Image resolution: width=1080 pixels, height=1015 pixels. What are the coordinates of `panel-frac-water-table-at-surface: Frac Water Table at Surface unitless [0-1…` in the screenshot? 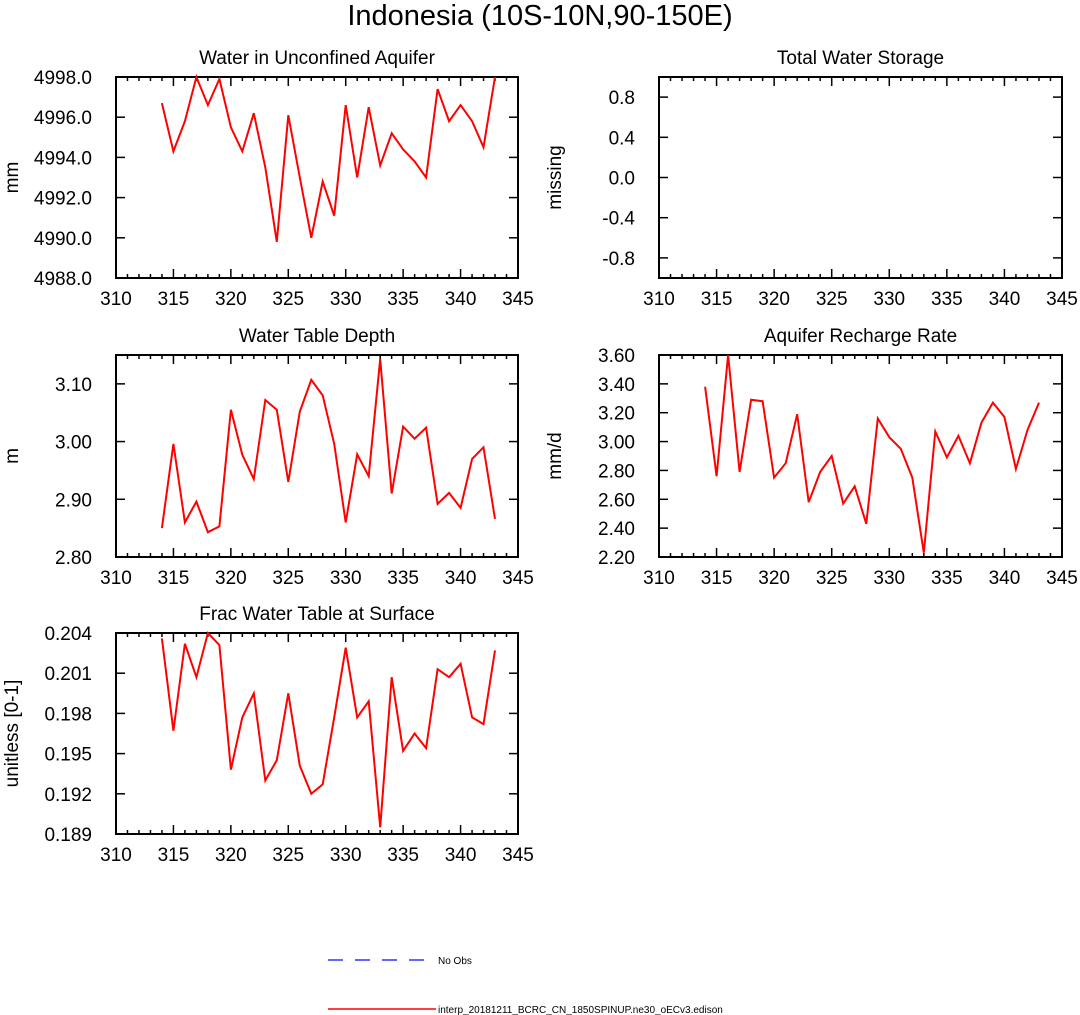 It's located at (268, 735).